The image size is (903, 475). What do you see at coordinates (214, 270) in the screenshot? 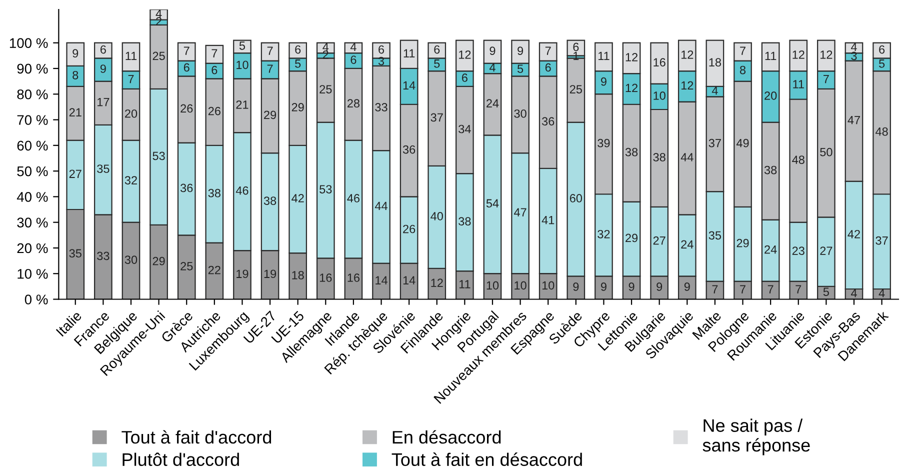
I see `data-label: 22` at bounding box center [214, 270].